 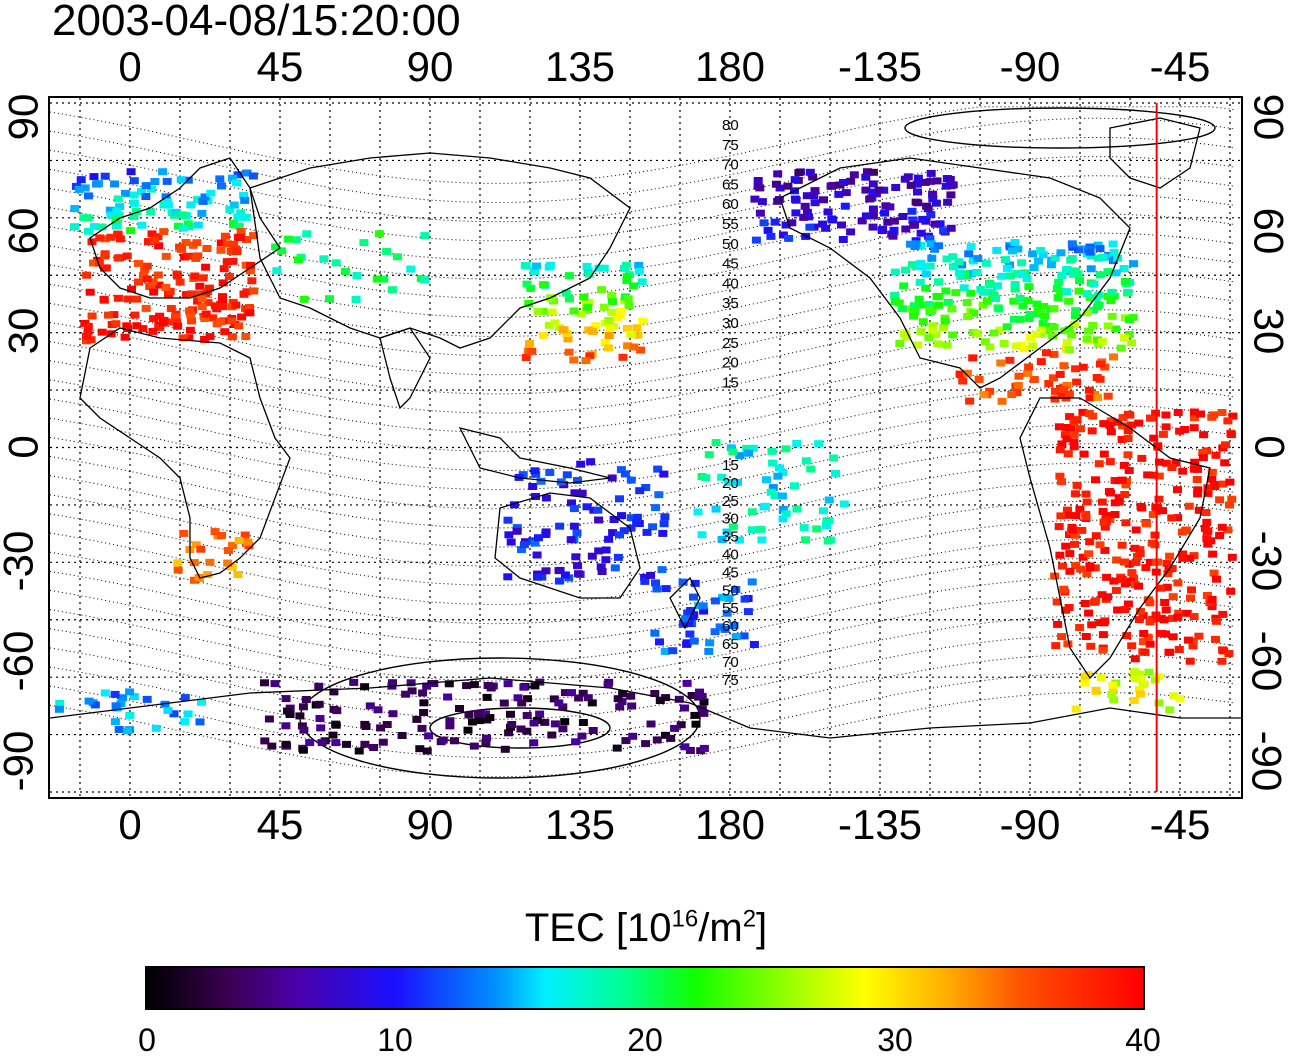 What do you see at coordinates (580, 66) in the screenshot?
I see `top-lon-label-135: 135` at bounding box center [580, 66].